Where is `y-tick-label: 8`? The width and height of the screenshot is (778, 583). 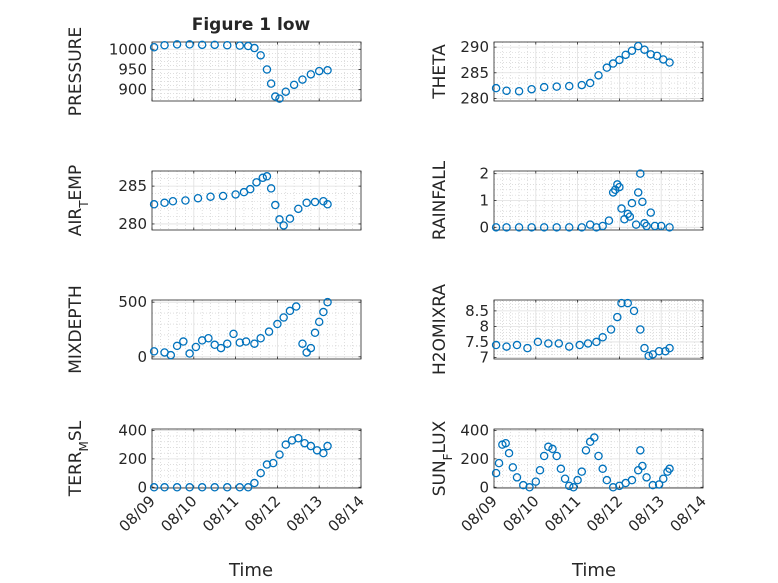
y-tick-label: 8 is located at coordinates (484, 326).